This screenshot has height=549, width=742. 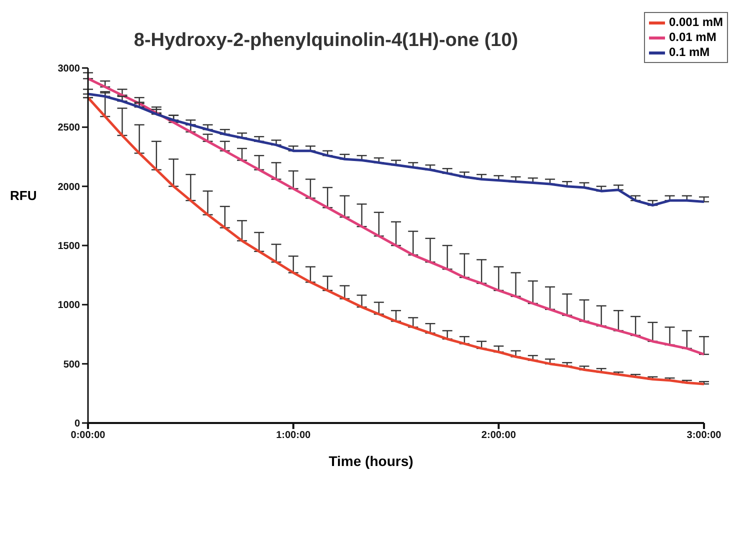 I want to click on chart-title: 8-Hydroxy-2-phenylquinolin-4(1H)-one (10), so click(x=326, y=41).